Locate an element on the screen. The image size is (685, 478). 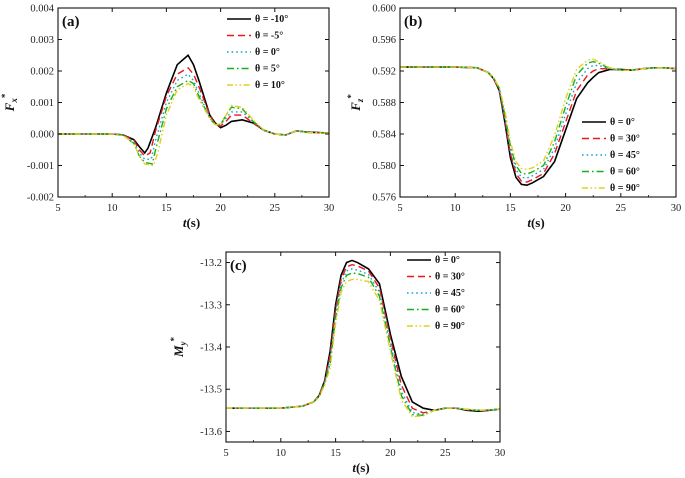
y-tick-label: 0.004 is located at coordinates (42, 9).